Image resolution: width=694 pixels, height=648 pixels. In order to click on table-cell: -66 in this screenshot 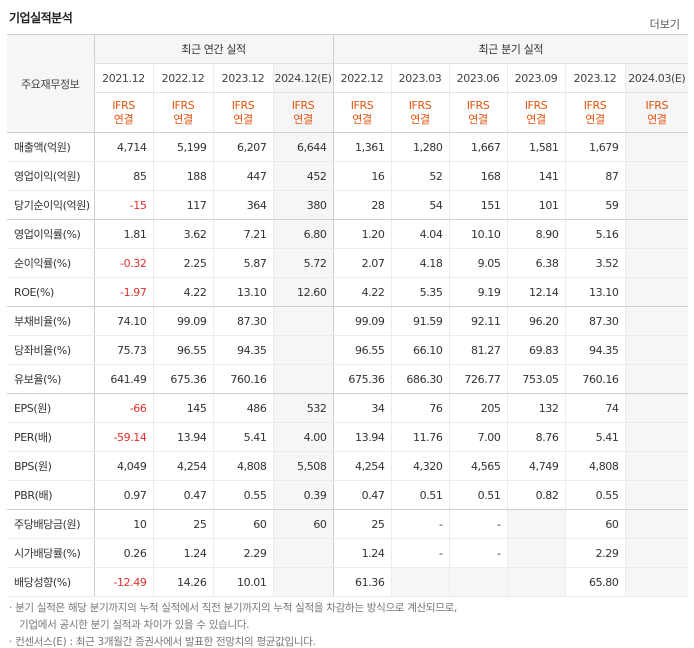, I will do `click(124, 408)`.